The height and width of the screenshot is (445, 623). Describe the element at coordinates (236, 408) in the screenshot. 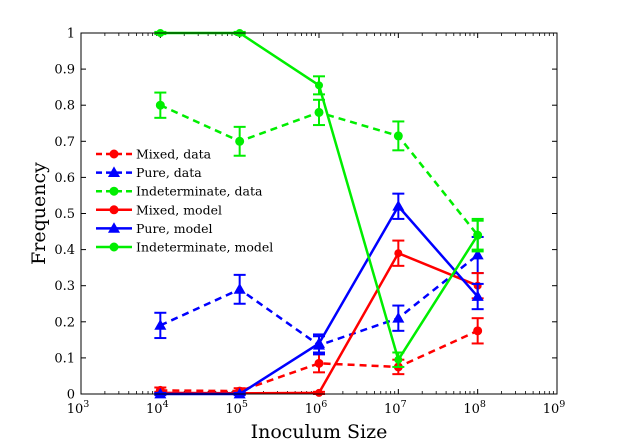

I see `x-tick-label: 10⁵` at that location.